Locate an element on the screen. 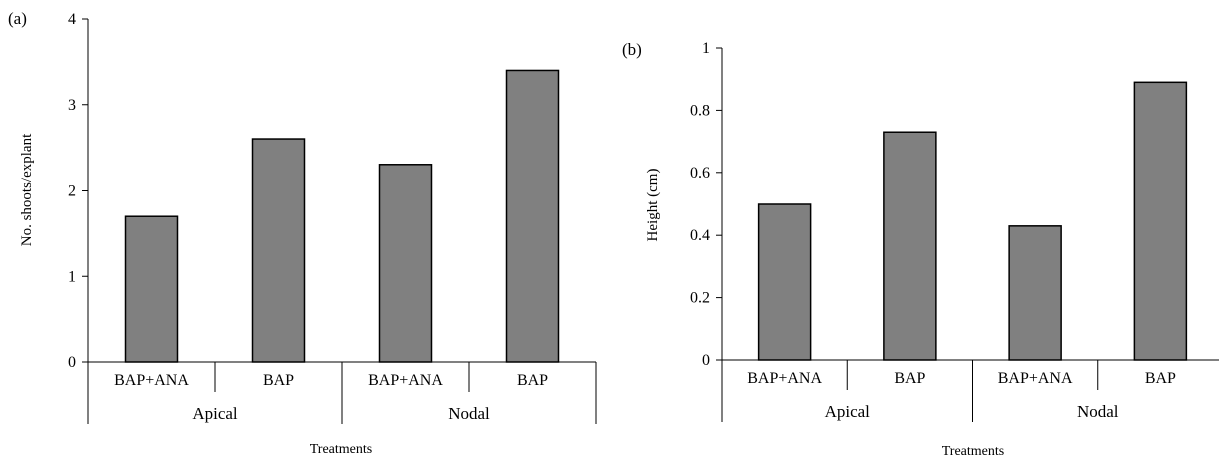 The image size is (1219, 461). x-axis-a: BAP+ANA BAP BAP+ANA BAP Apical Nodal is located at coordinates (342, 392).